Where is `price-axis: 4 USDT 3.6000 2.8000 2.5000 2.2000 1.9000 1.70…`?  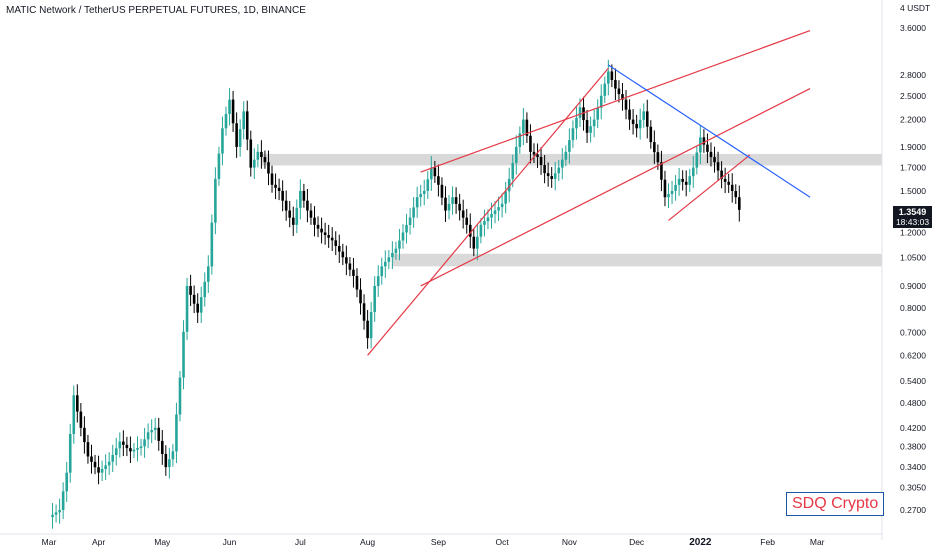
price-axis: 4 USDT 3.6000 2.8000 2.5000 2.2000 1.9000 1.70… is located at coordinates (905, 270).